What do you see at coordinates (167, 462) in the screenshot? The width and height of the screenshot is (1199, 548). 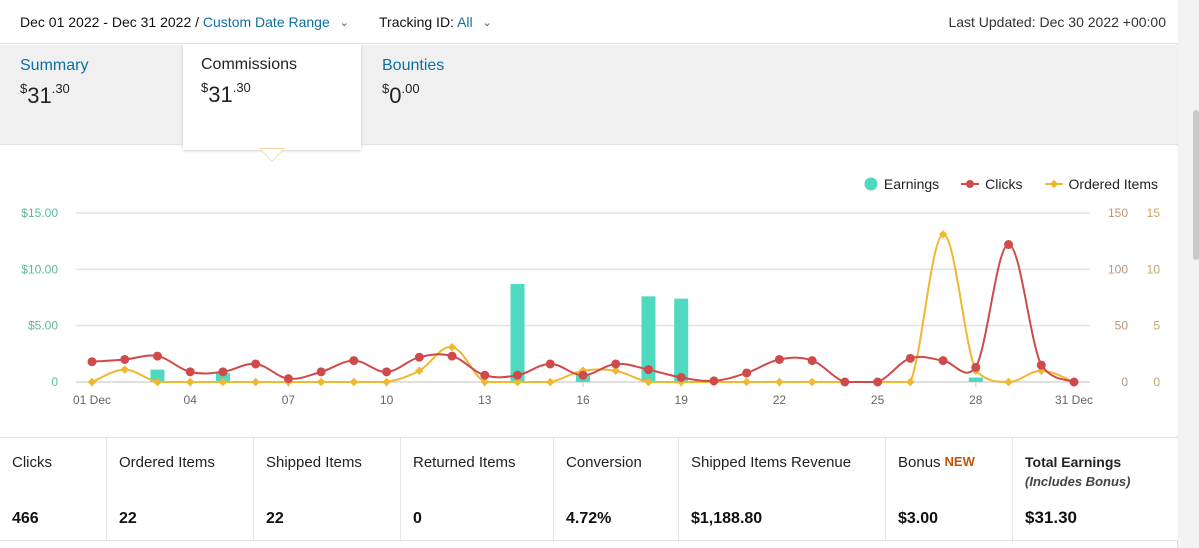 I see `stat-ordered-label: Ordered Items` at bounding box center [167, 462].